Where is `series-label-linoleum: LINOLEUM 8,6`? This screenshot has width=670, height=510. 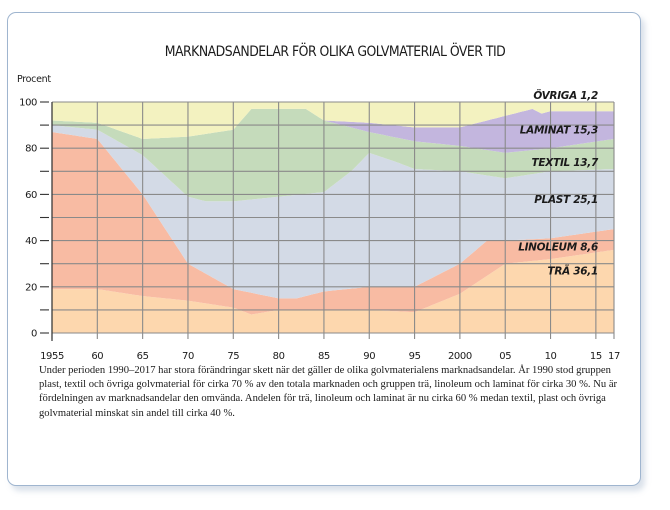 series-label-linoleum: LINOLEUM 8,6 is located at coordinates (558, 247).